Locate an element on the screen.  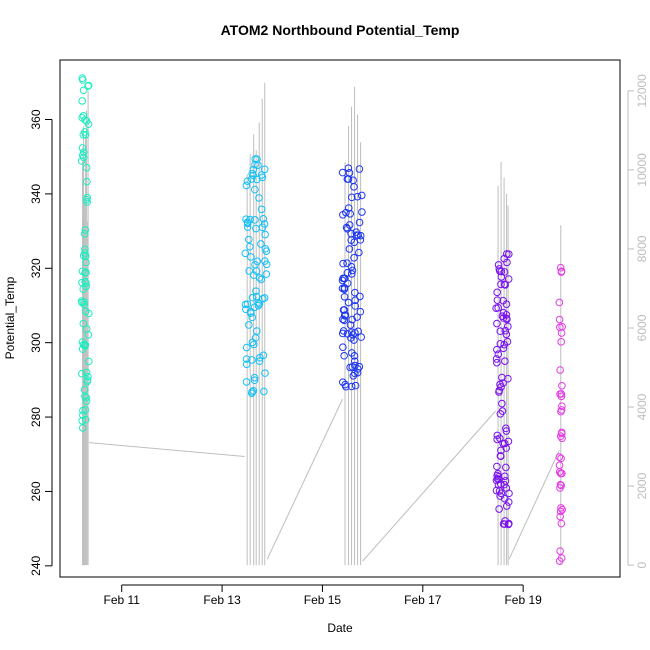
chart-title: ATOM2 Northbound Potential_Temp is located at coordinates (340, 30).